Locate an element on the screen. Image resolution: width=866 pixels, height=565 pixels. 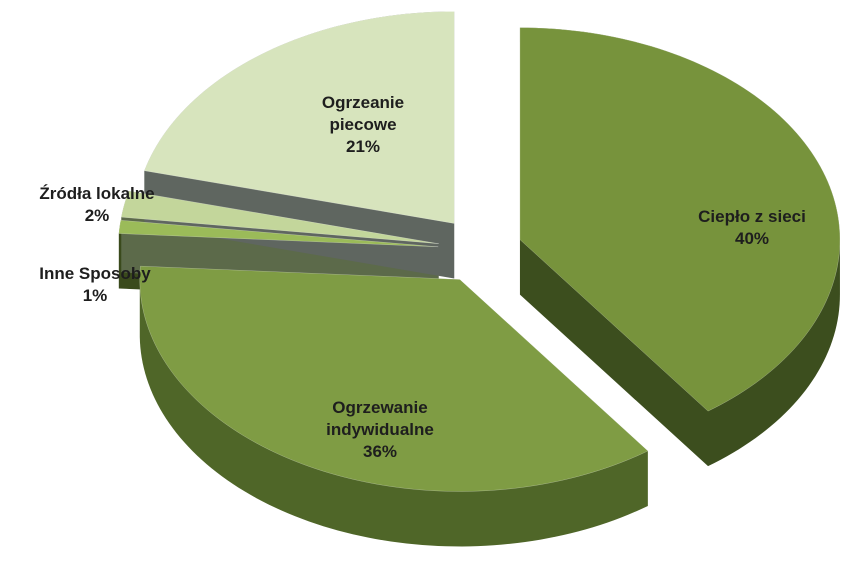
data-label: Ogrzeanie piecowe 21% is located at coordinates (363, 125).